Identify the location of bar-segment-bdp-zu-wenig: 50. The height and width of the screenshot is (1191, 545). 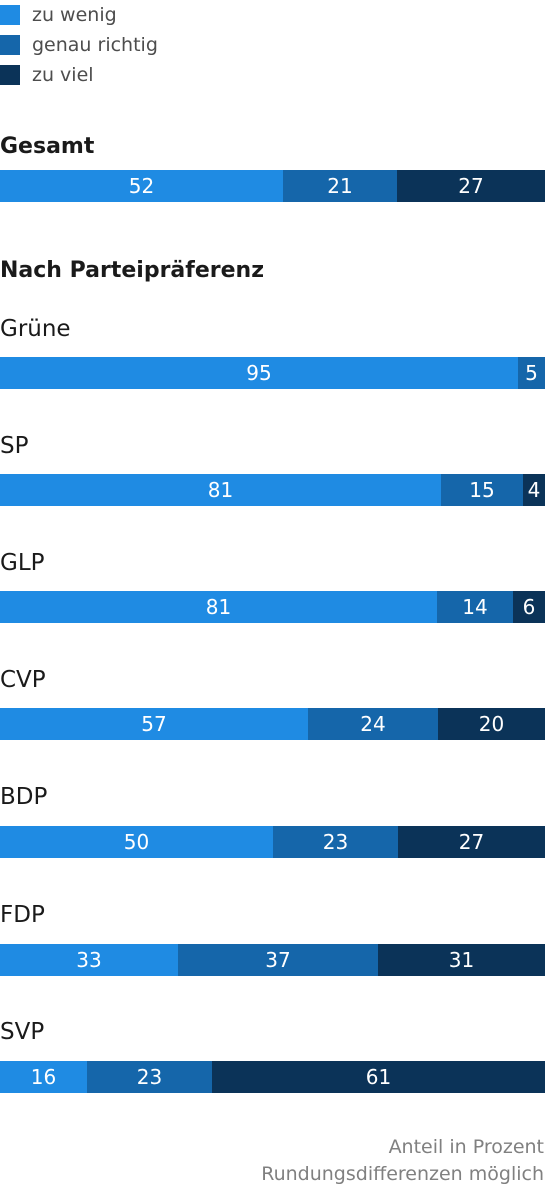
(136, 842).